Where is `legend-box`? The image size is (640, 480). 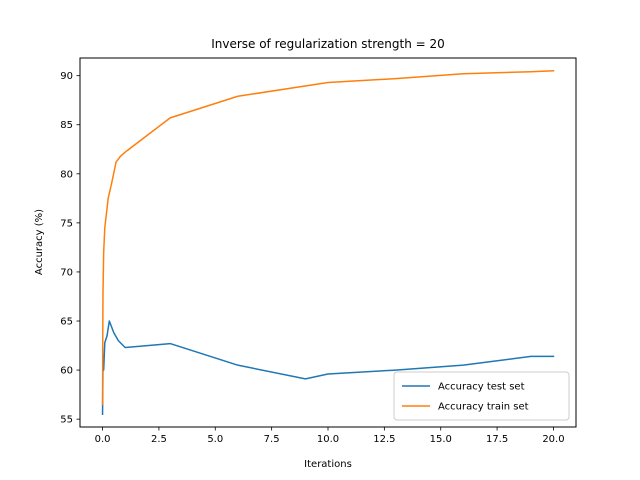
legend-box is located at coordinates (481, 396).